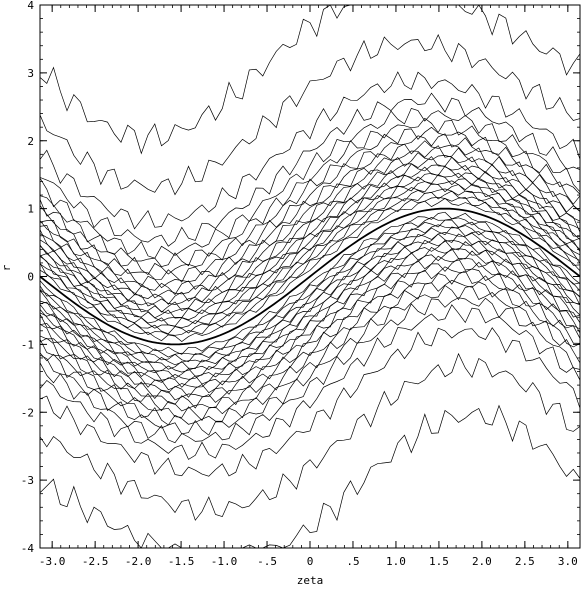  Describe the element at coordinates (138, 561) in the screenshot. I see `x-tick-label: -2.0` at that location.